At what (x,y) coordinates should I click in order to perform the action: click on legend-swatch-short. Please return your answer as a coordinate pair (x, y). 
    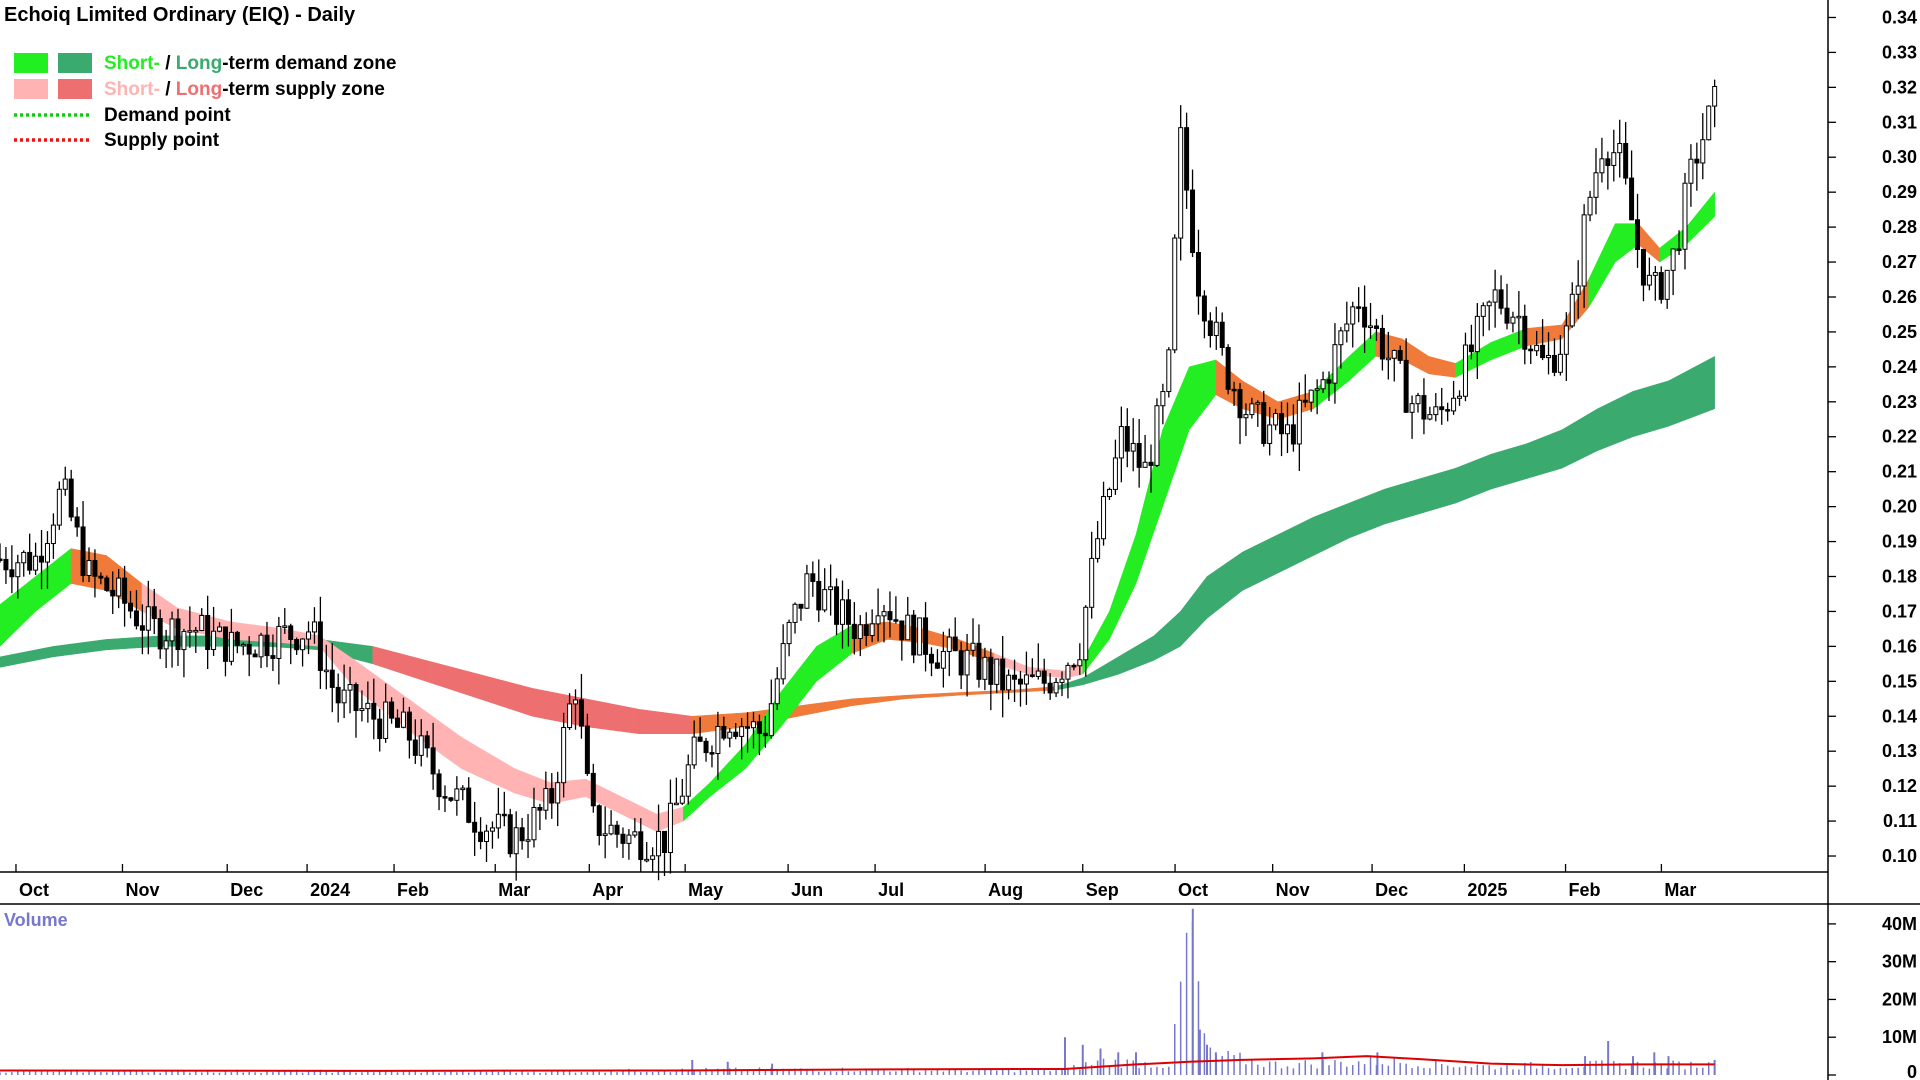
    Looking at the image, I should click on (31, 63).